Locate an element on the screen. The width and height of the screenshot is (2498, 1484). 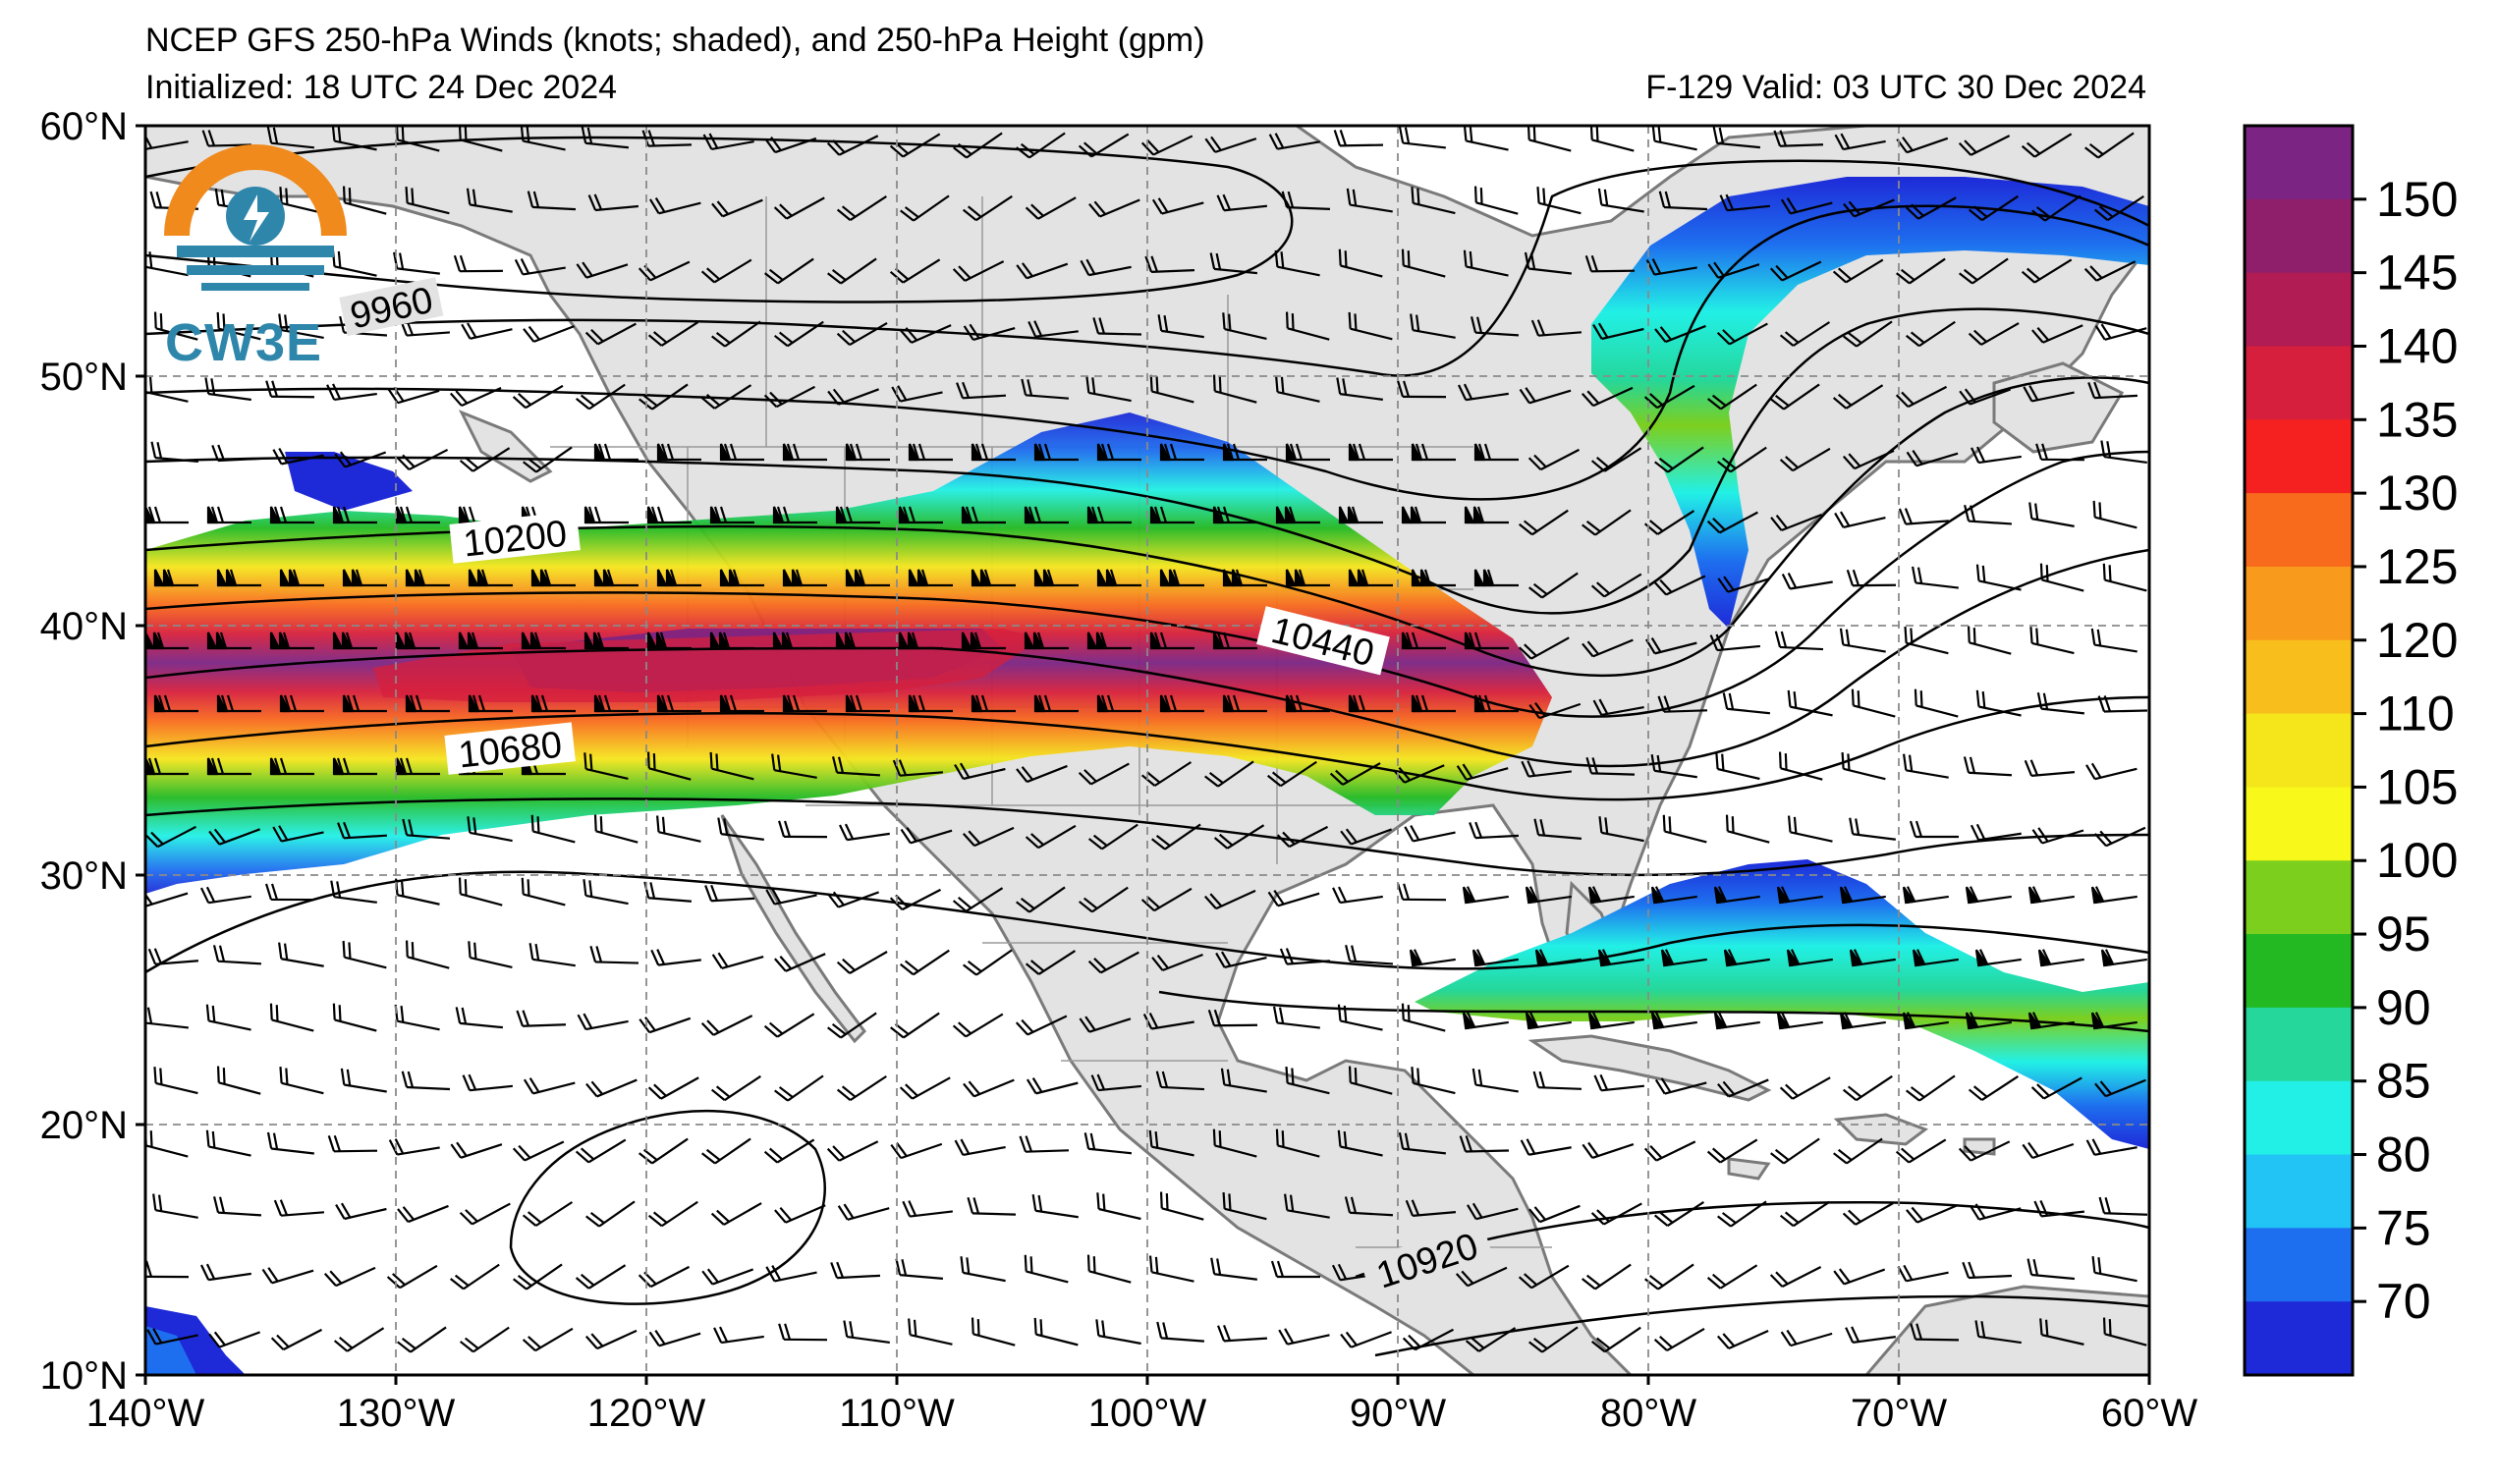
lat-label-40n: 40°N is located at coordinates (84, 626).